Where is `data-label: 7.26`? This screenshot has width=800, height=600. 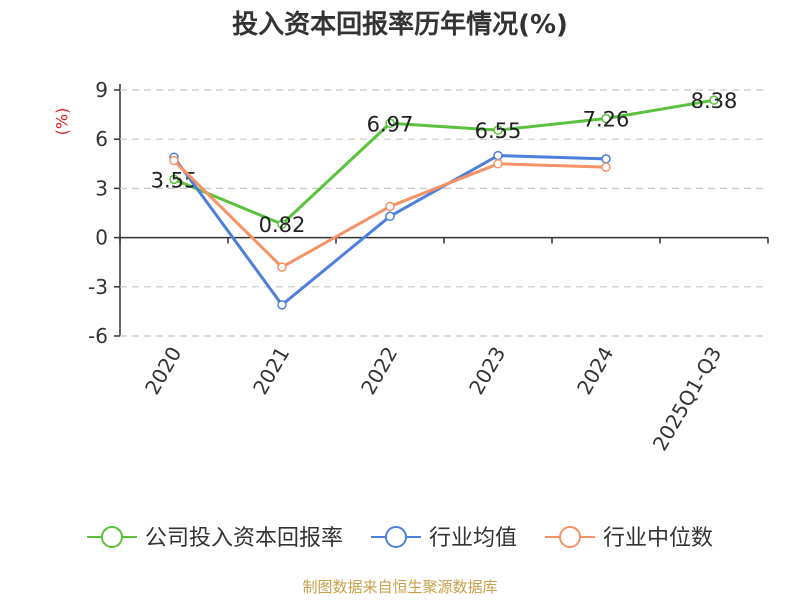 data-label: 7.26 is located at coordinates (606, 120).